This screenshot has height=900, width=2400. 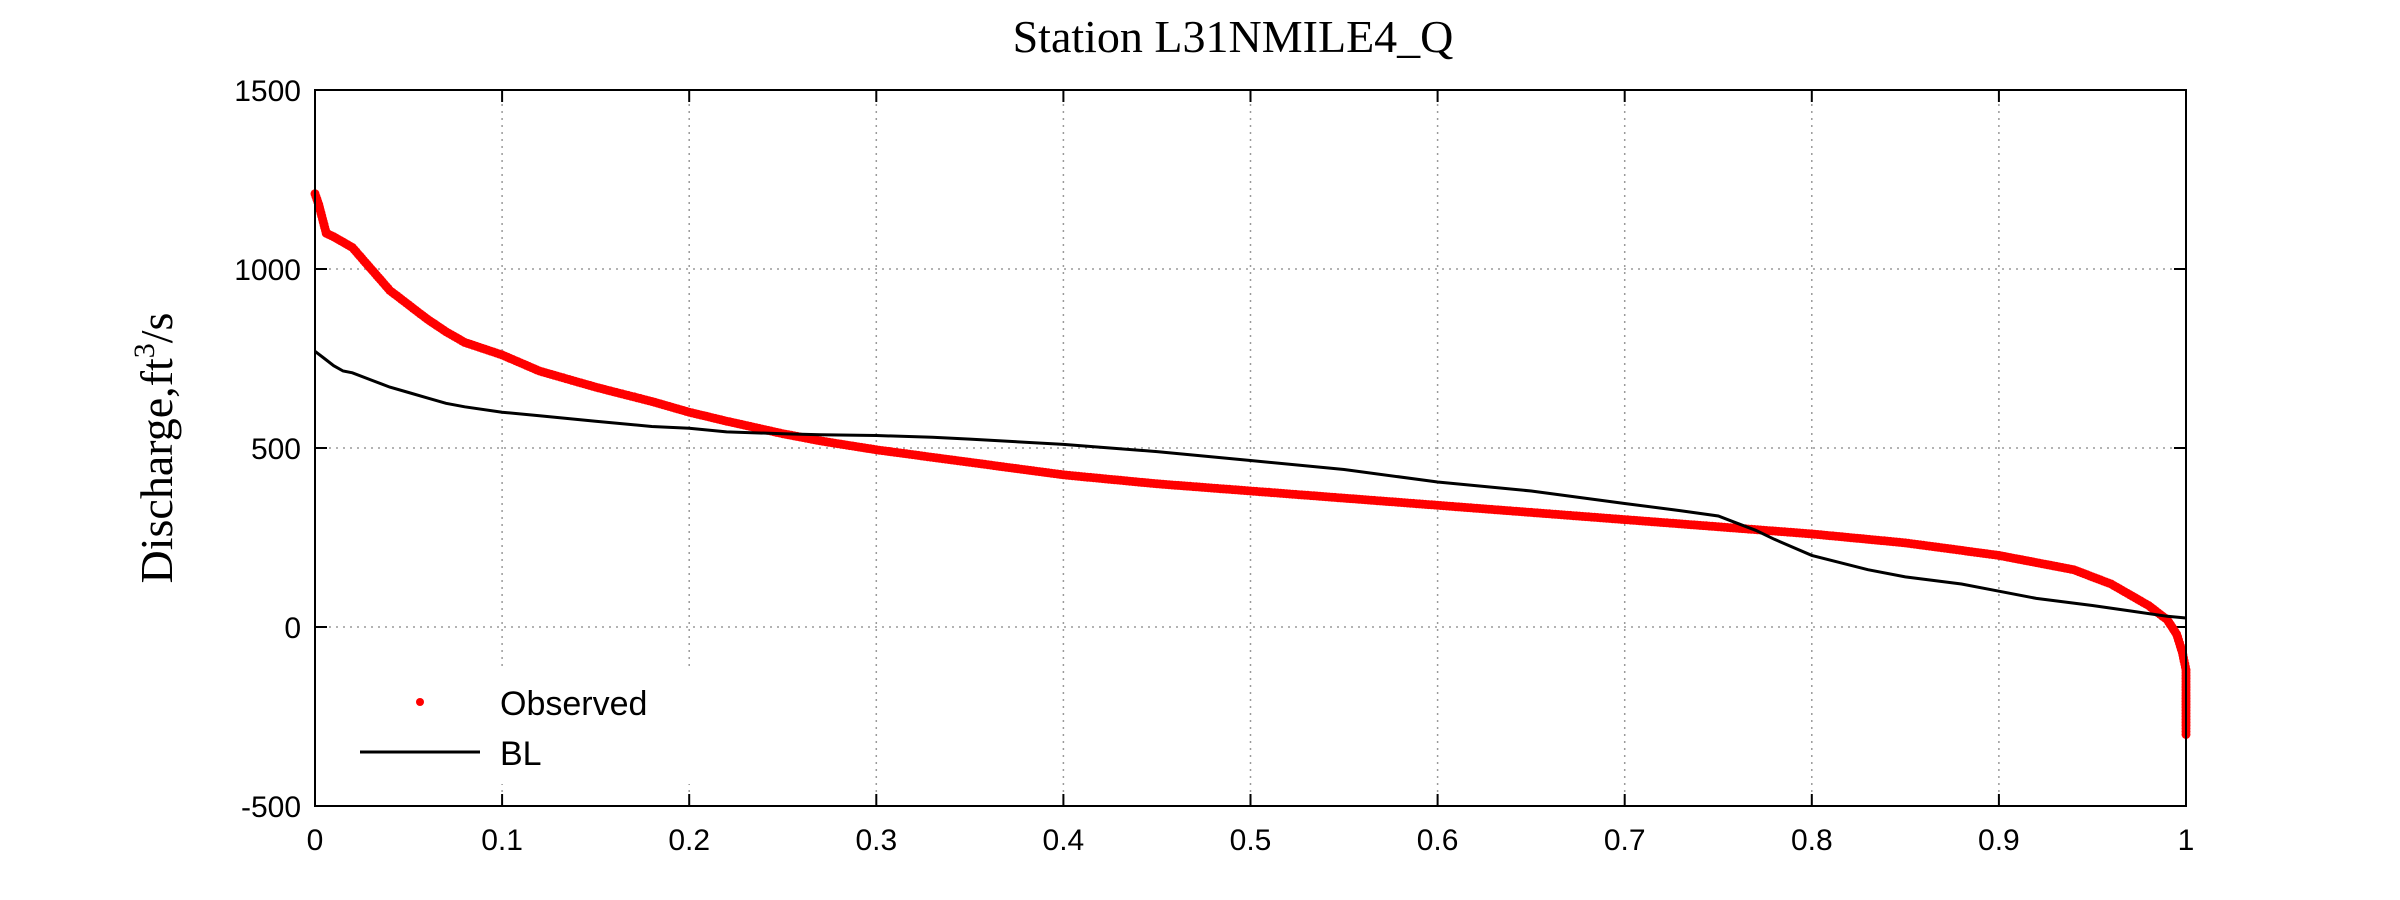 I want to click on y-tick-label: 500, so click(x=276, y=449).